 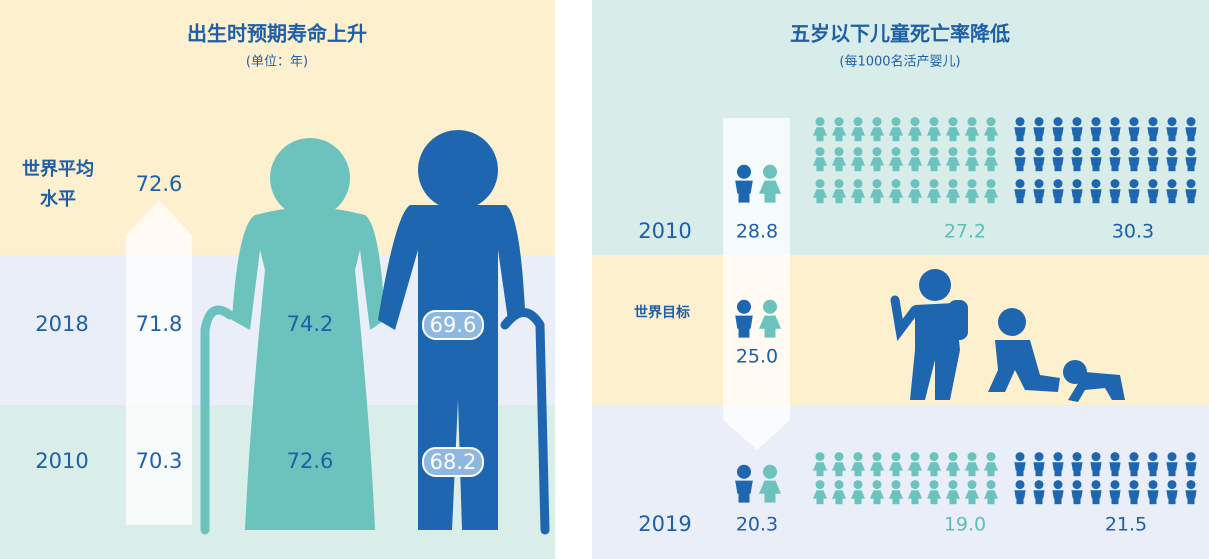 I want to click on year: 2018, so click(x=61, y=324).